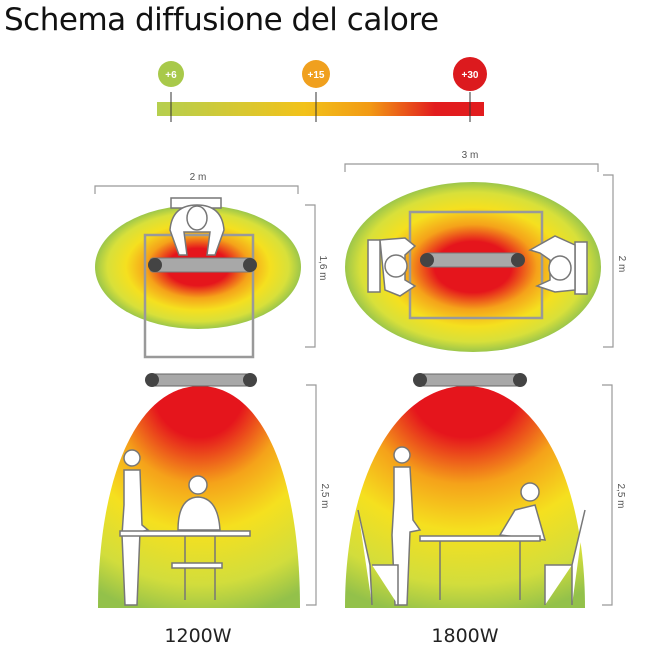 The width and height of the screenshot is (650, 650). What do you see at coordinates (565, 557) in the screenshot?
I see `chair-right-icon` at bounding box center [565, 557].